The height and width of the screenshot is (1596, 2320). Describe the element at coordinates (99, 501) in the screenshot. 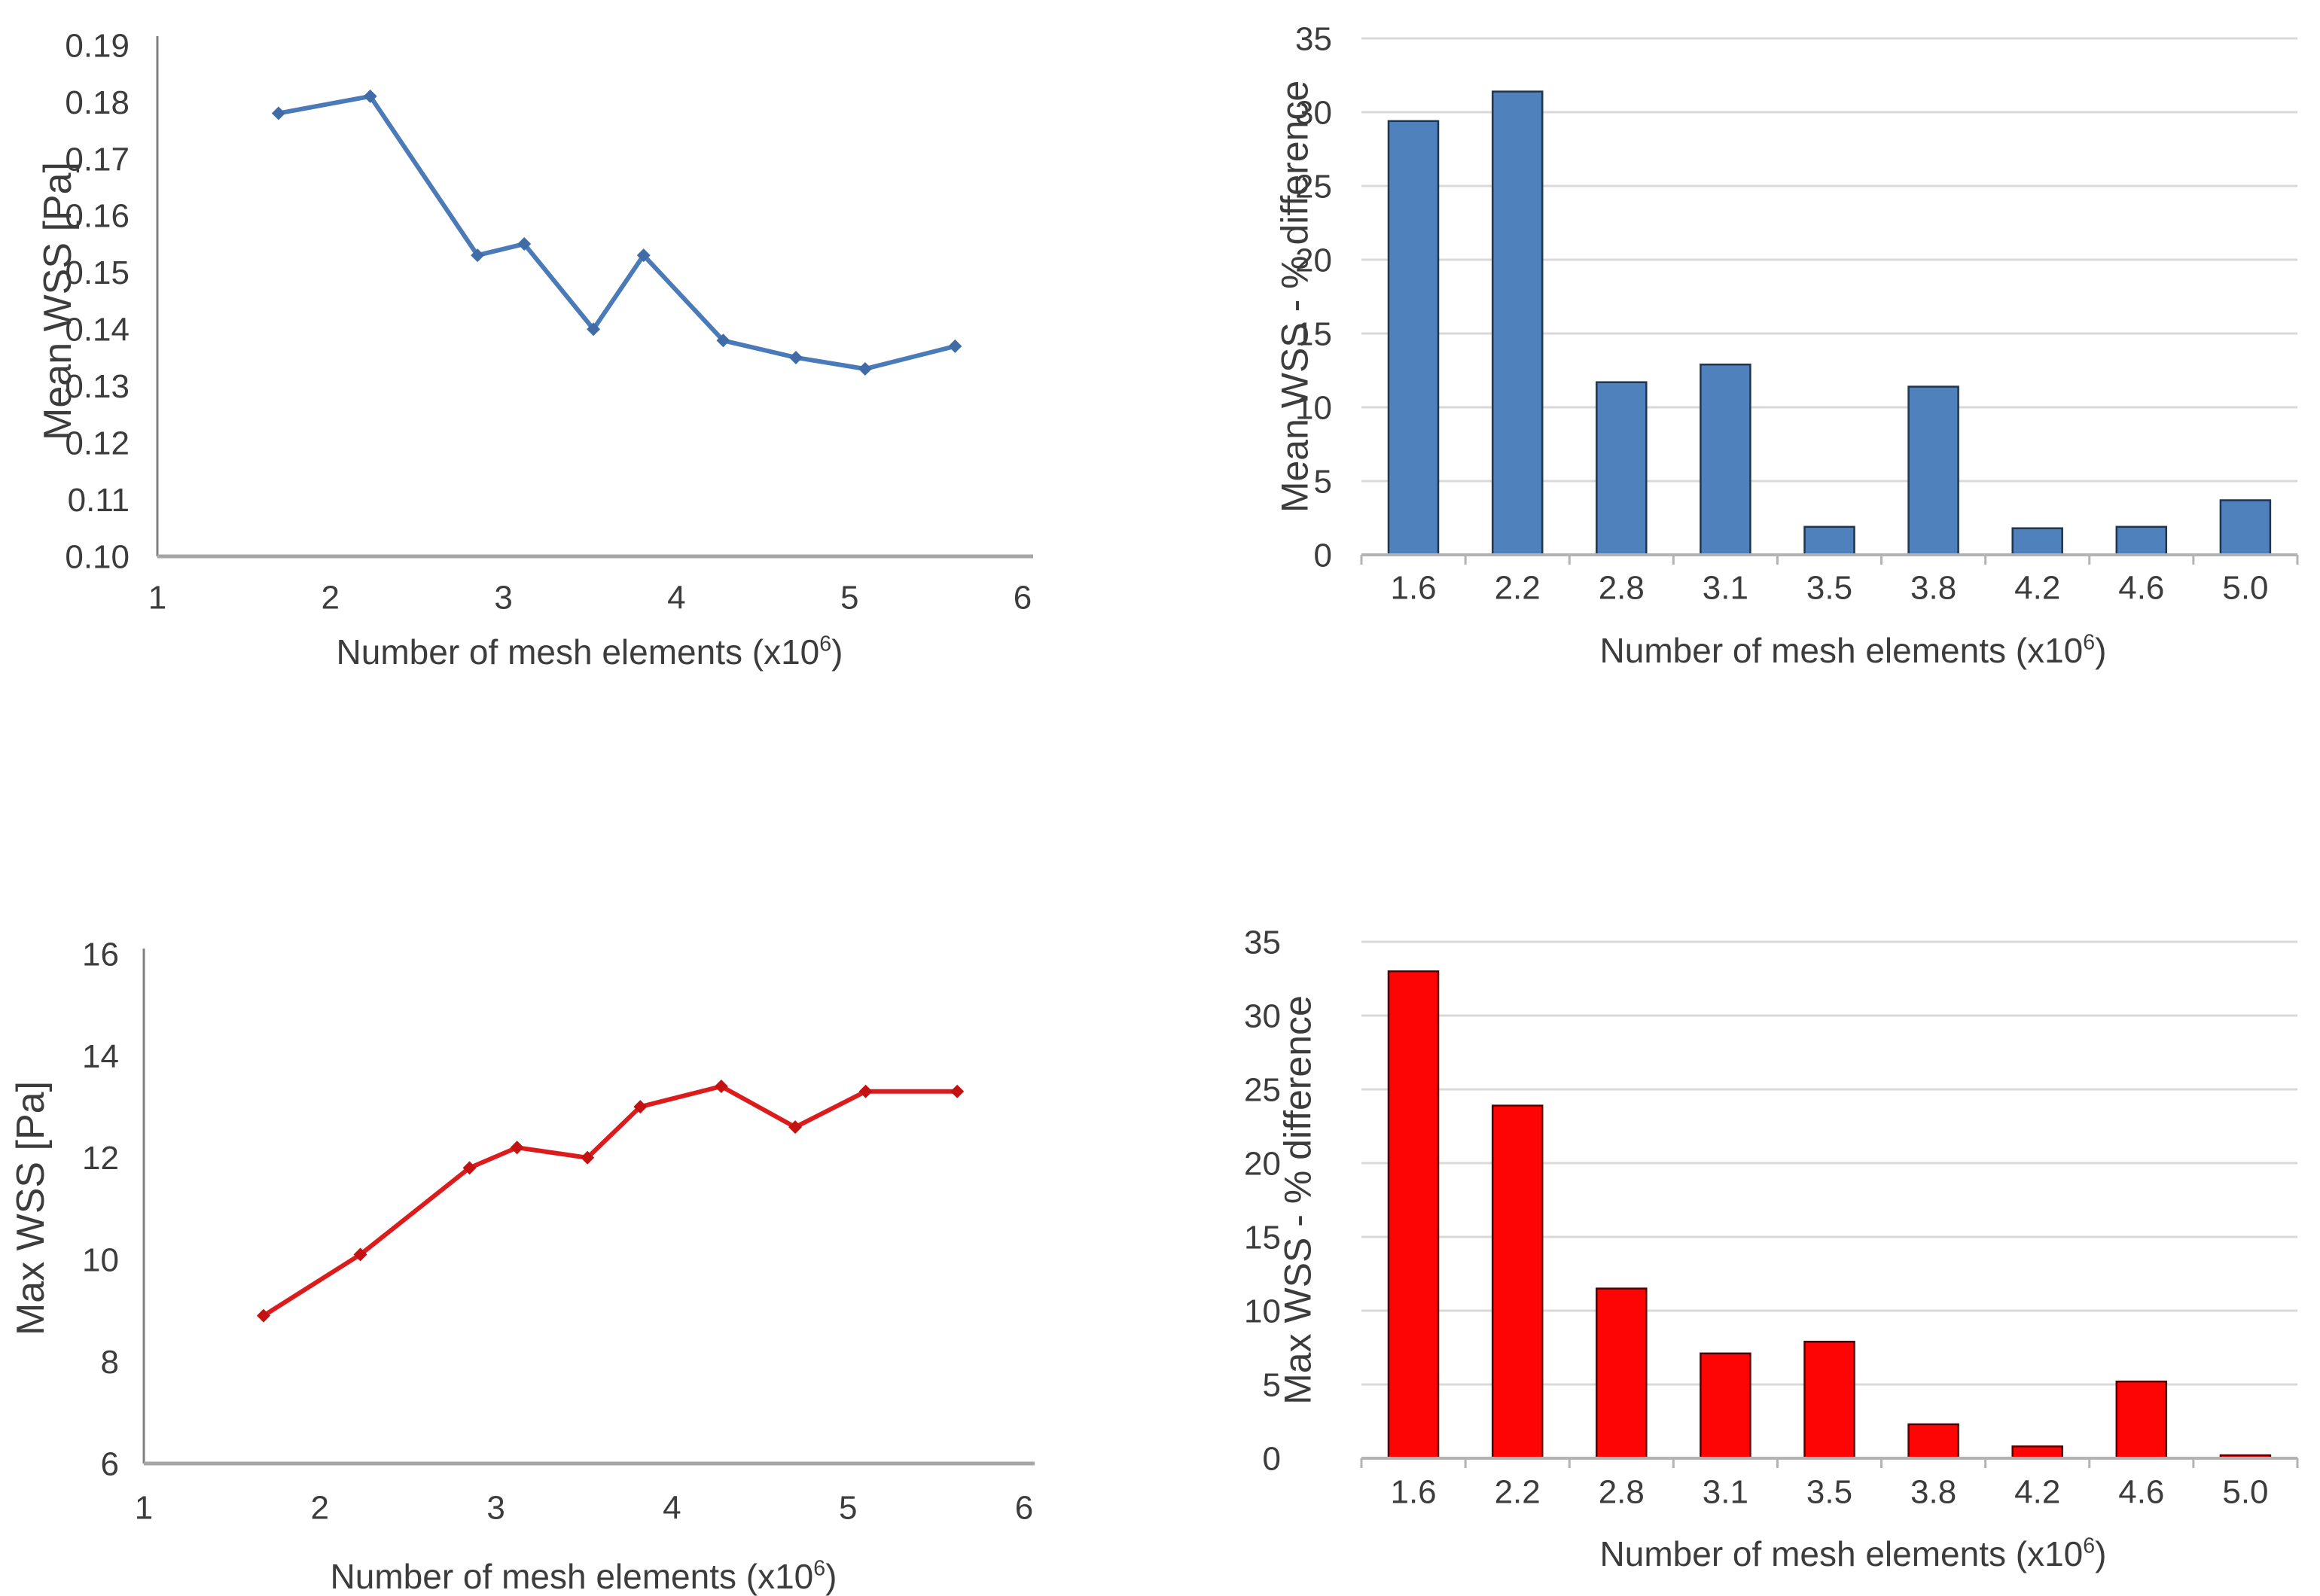

I see `y-tick-label: 0.11` at that location.